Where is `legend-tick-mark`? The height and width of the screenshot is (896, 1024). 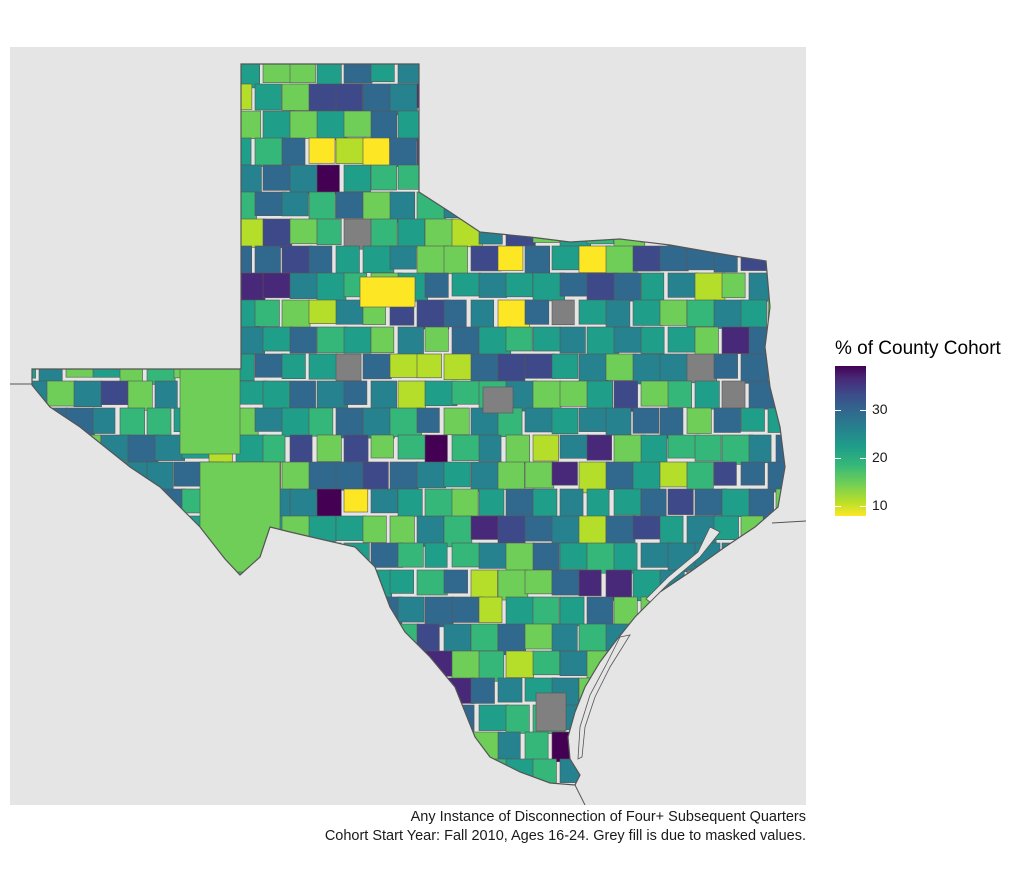
legend-tick-mark is located at coordinates (863, 410).